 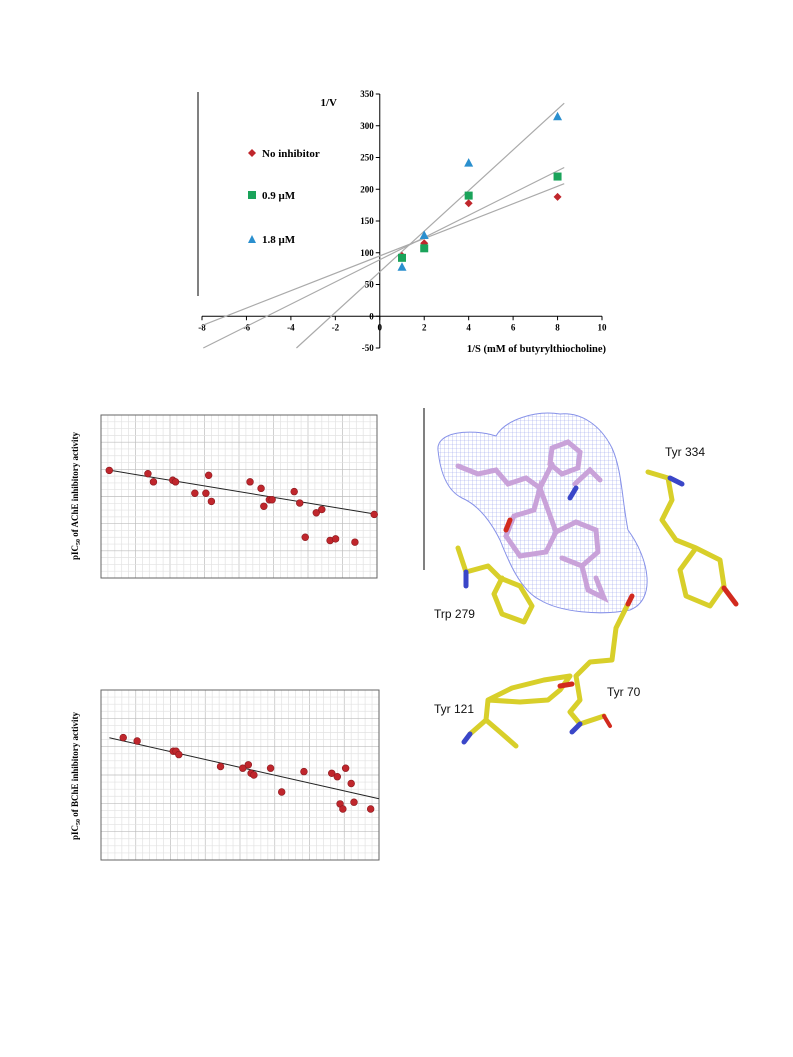 I want to click on x-tick-label: 6, so click(x=513, y=327).